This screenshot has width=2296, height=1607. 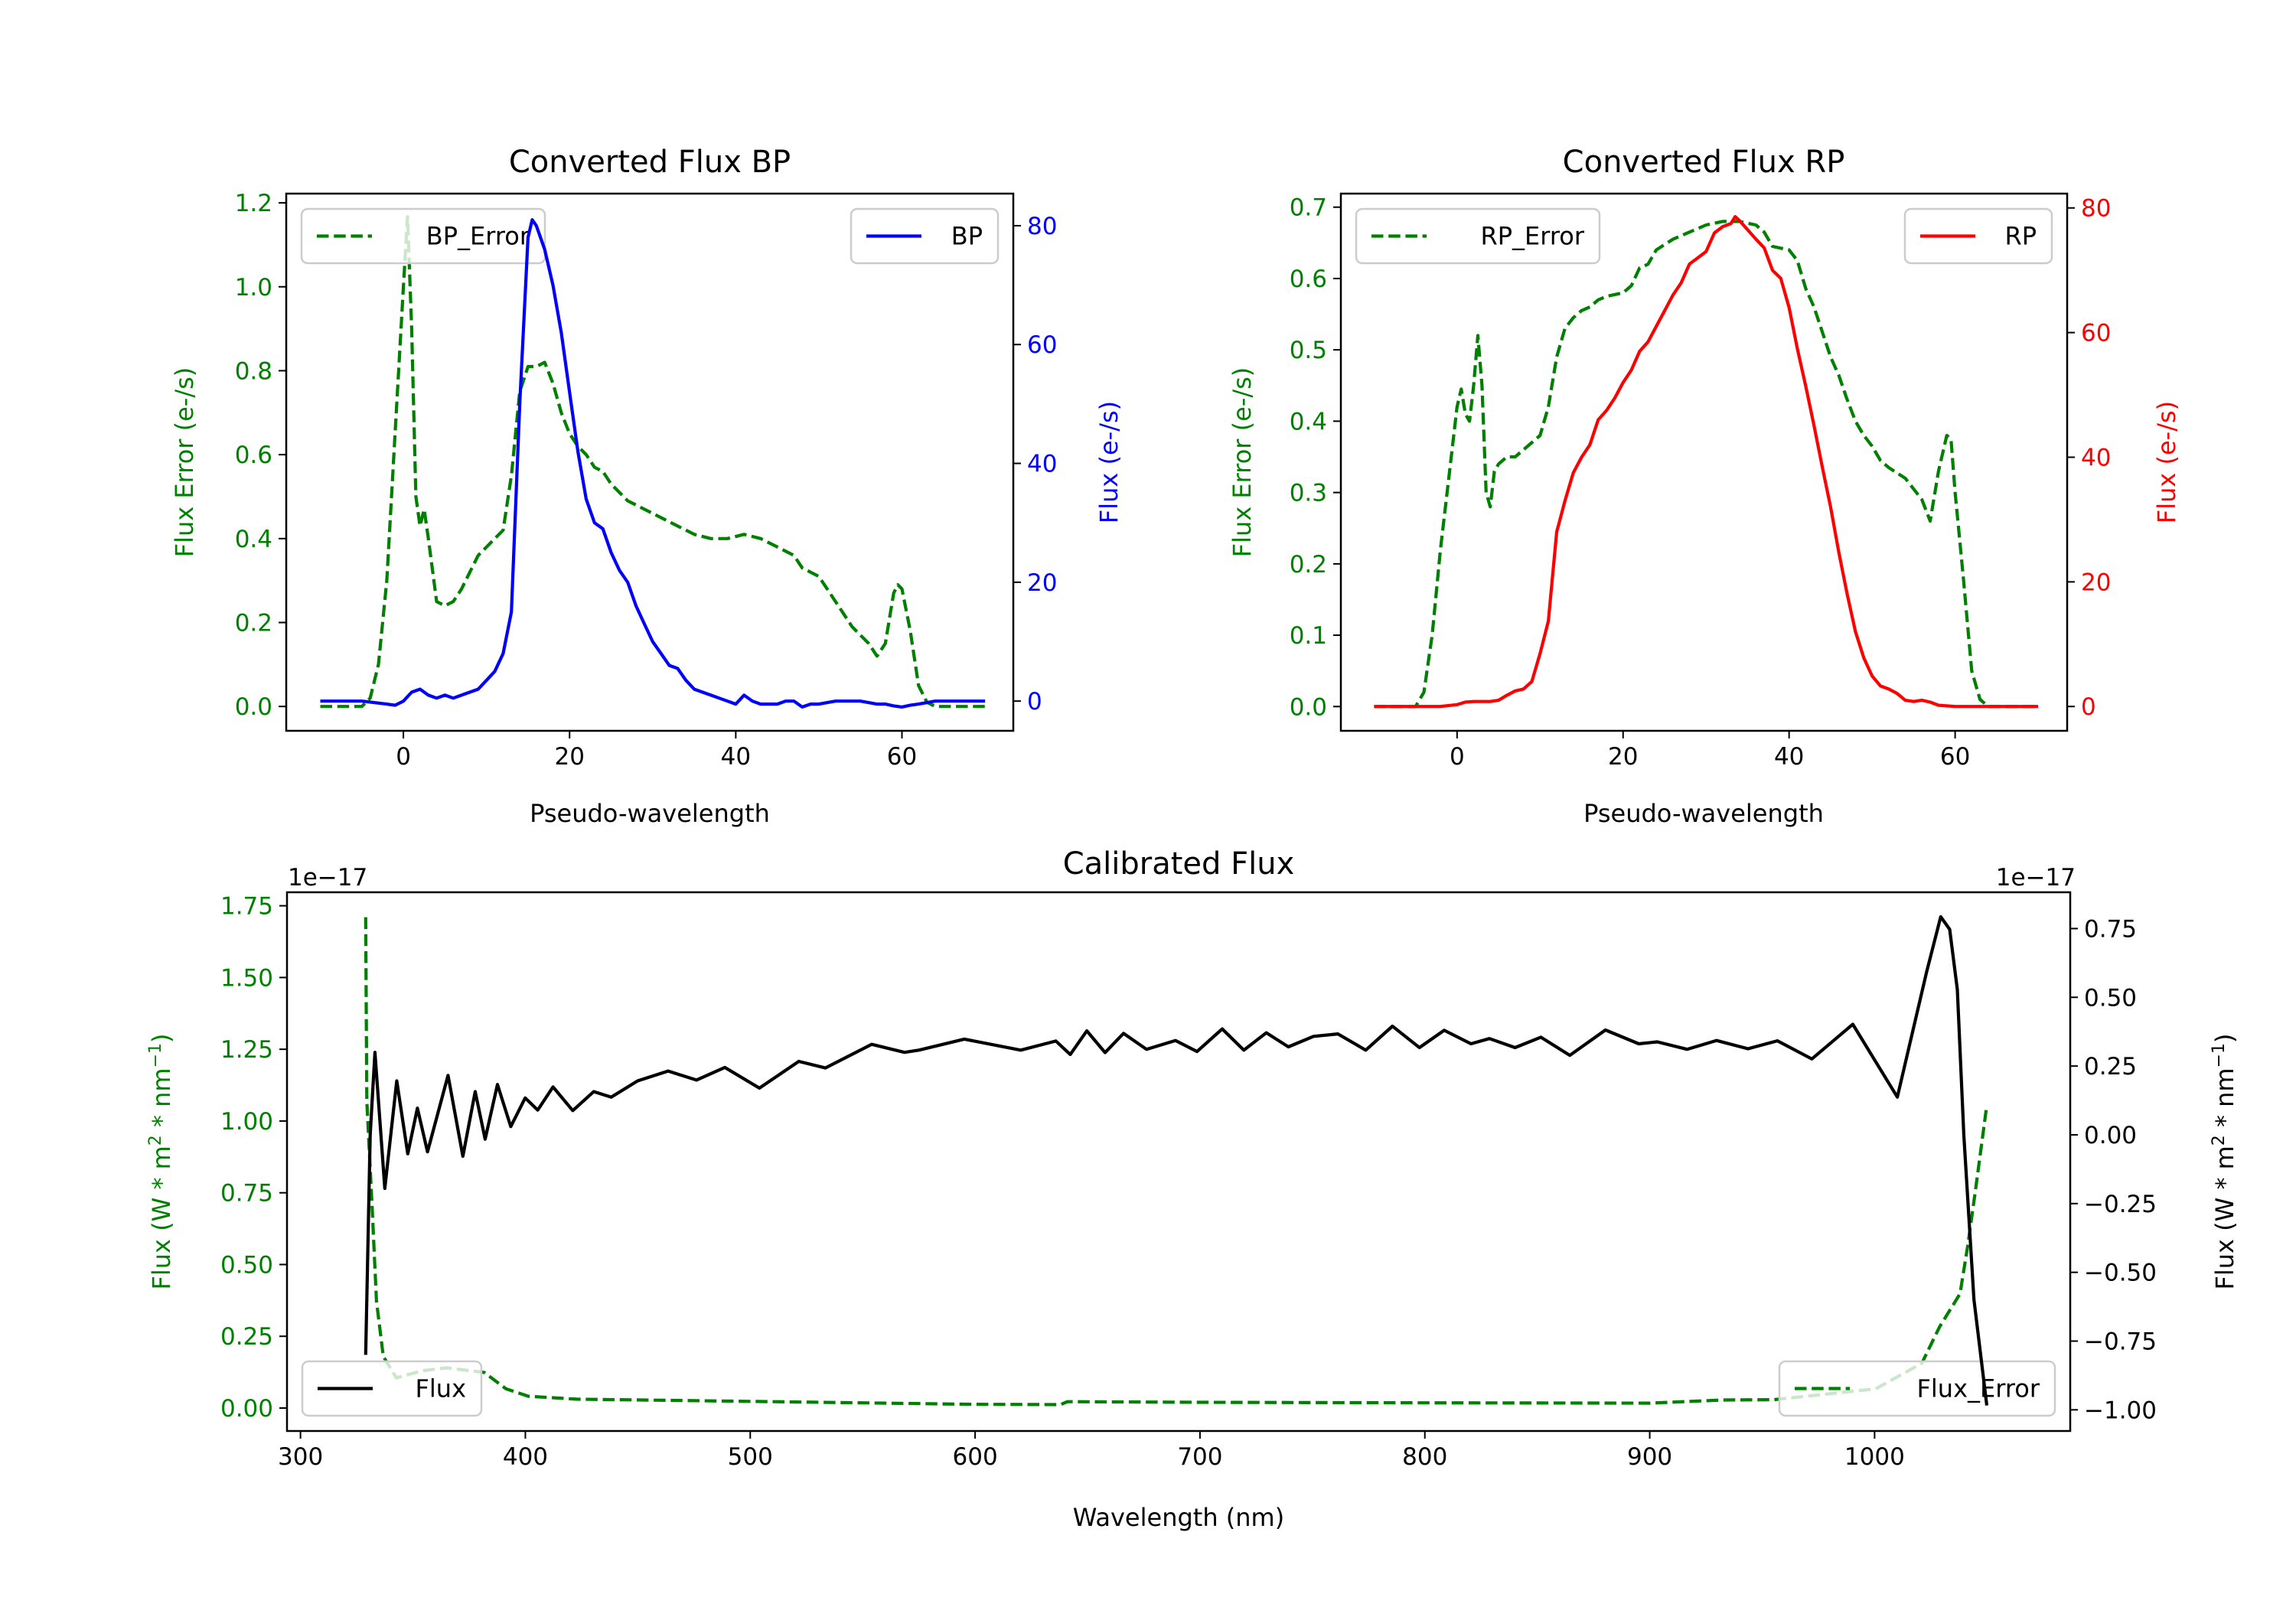 I want to click on series-line-rp, so click(x=1706, y=462).